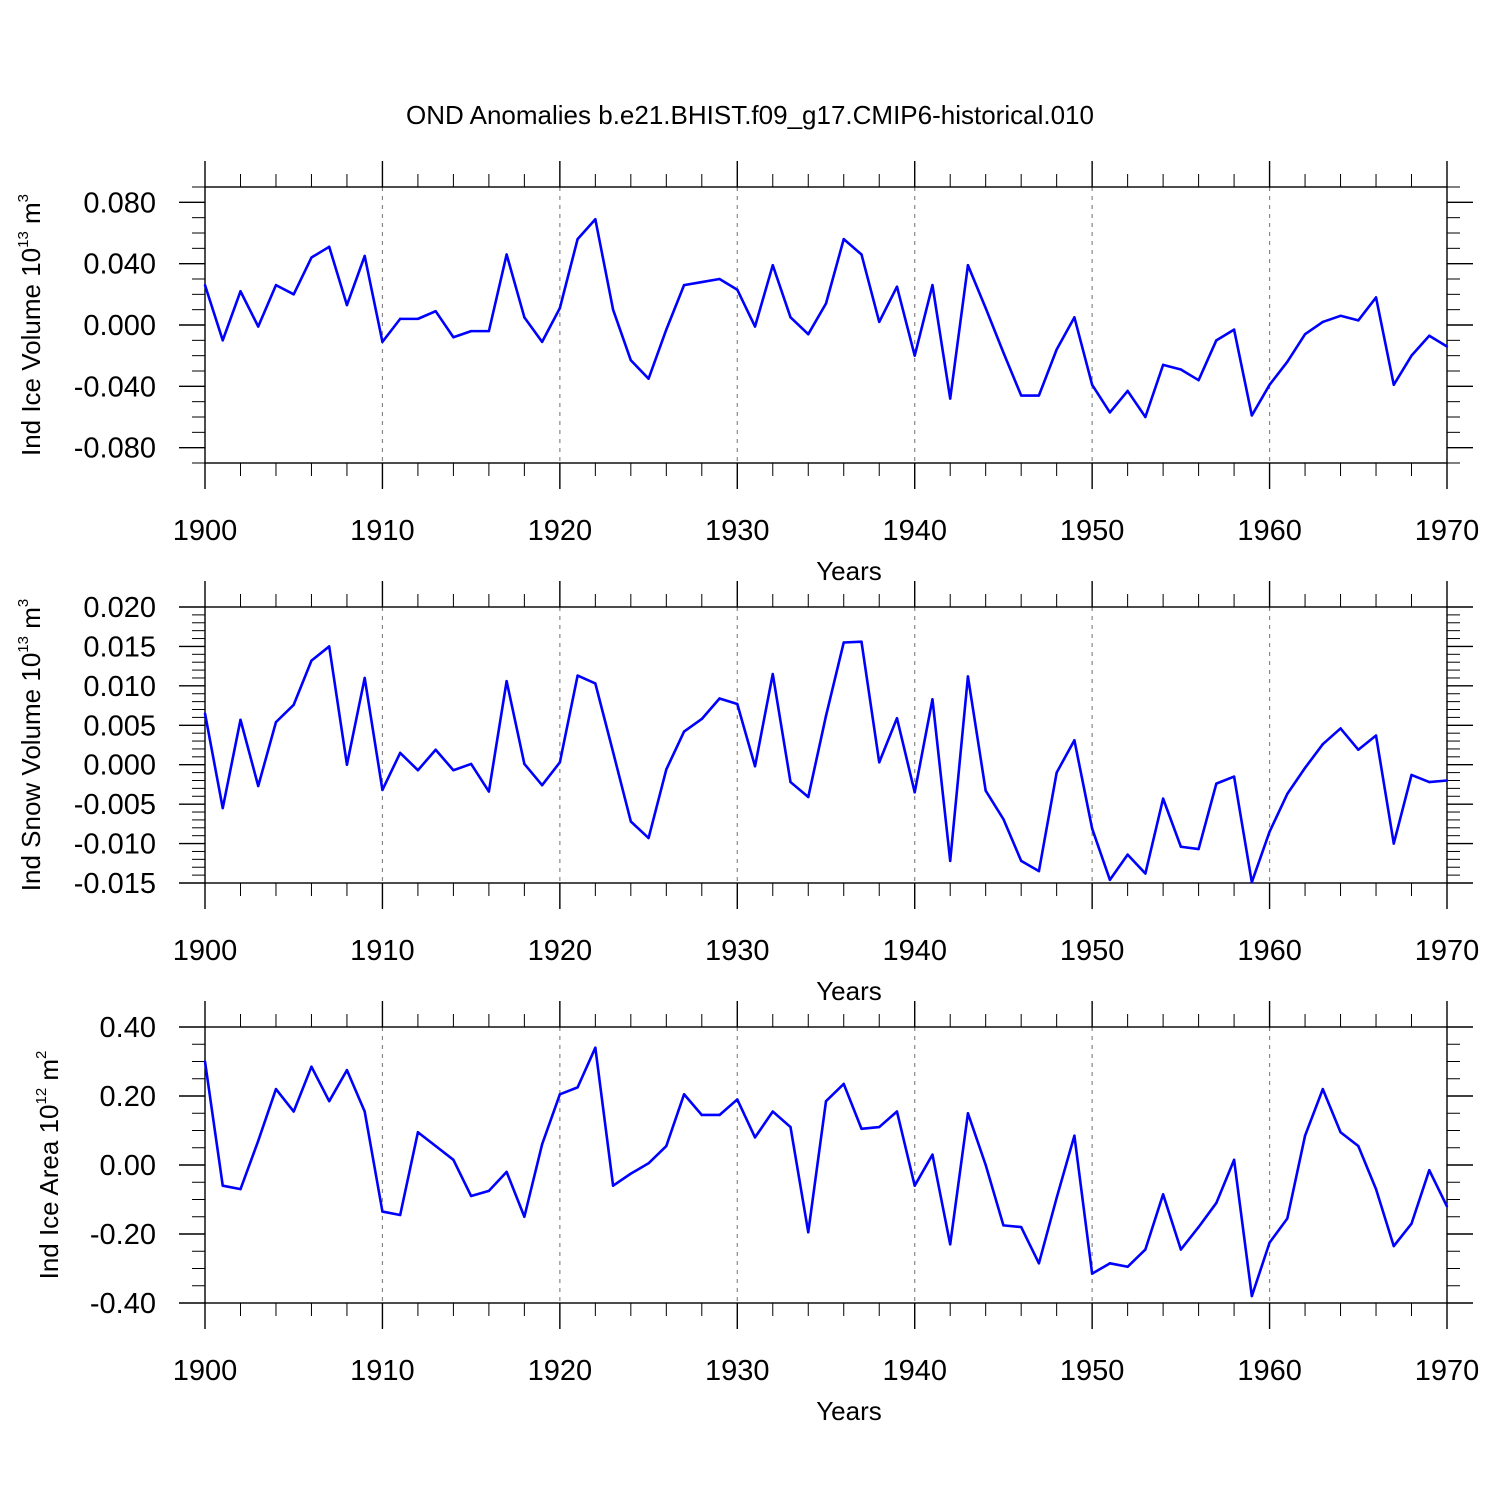 The image size is (1500, 1500). Describe the element at coordinates (119, 608) in the screenshot. I see `y-tick-label: 0.020` at that location.